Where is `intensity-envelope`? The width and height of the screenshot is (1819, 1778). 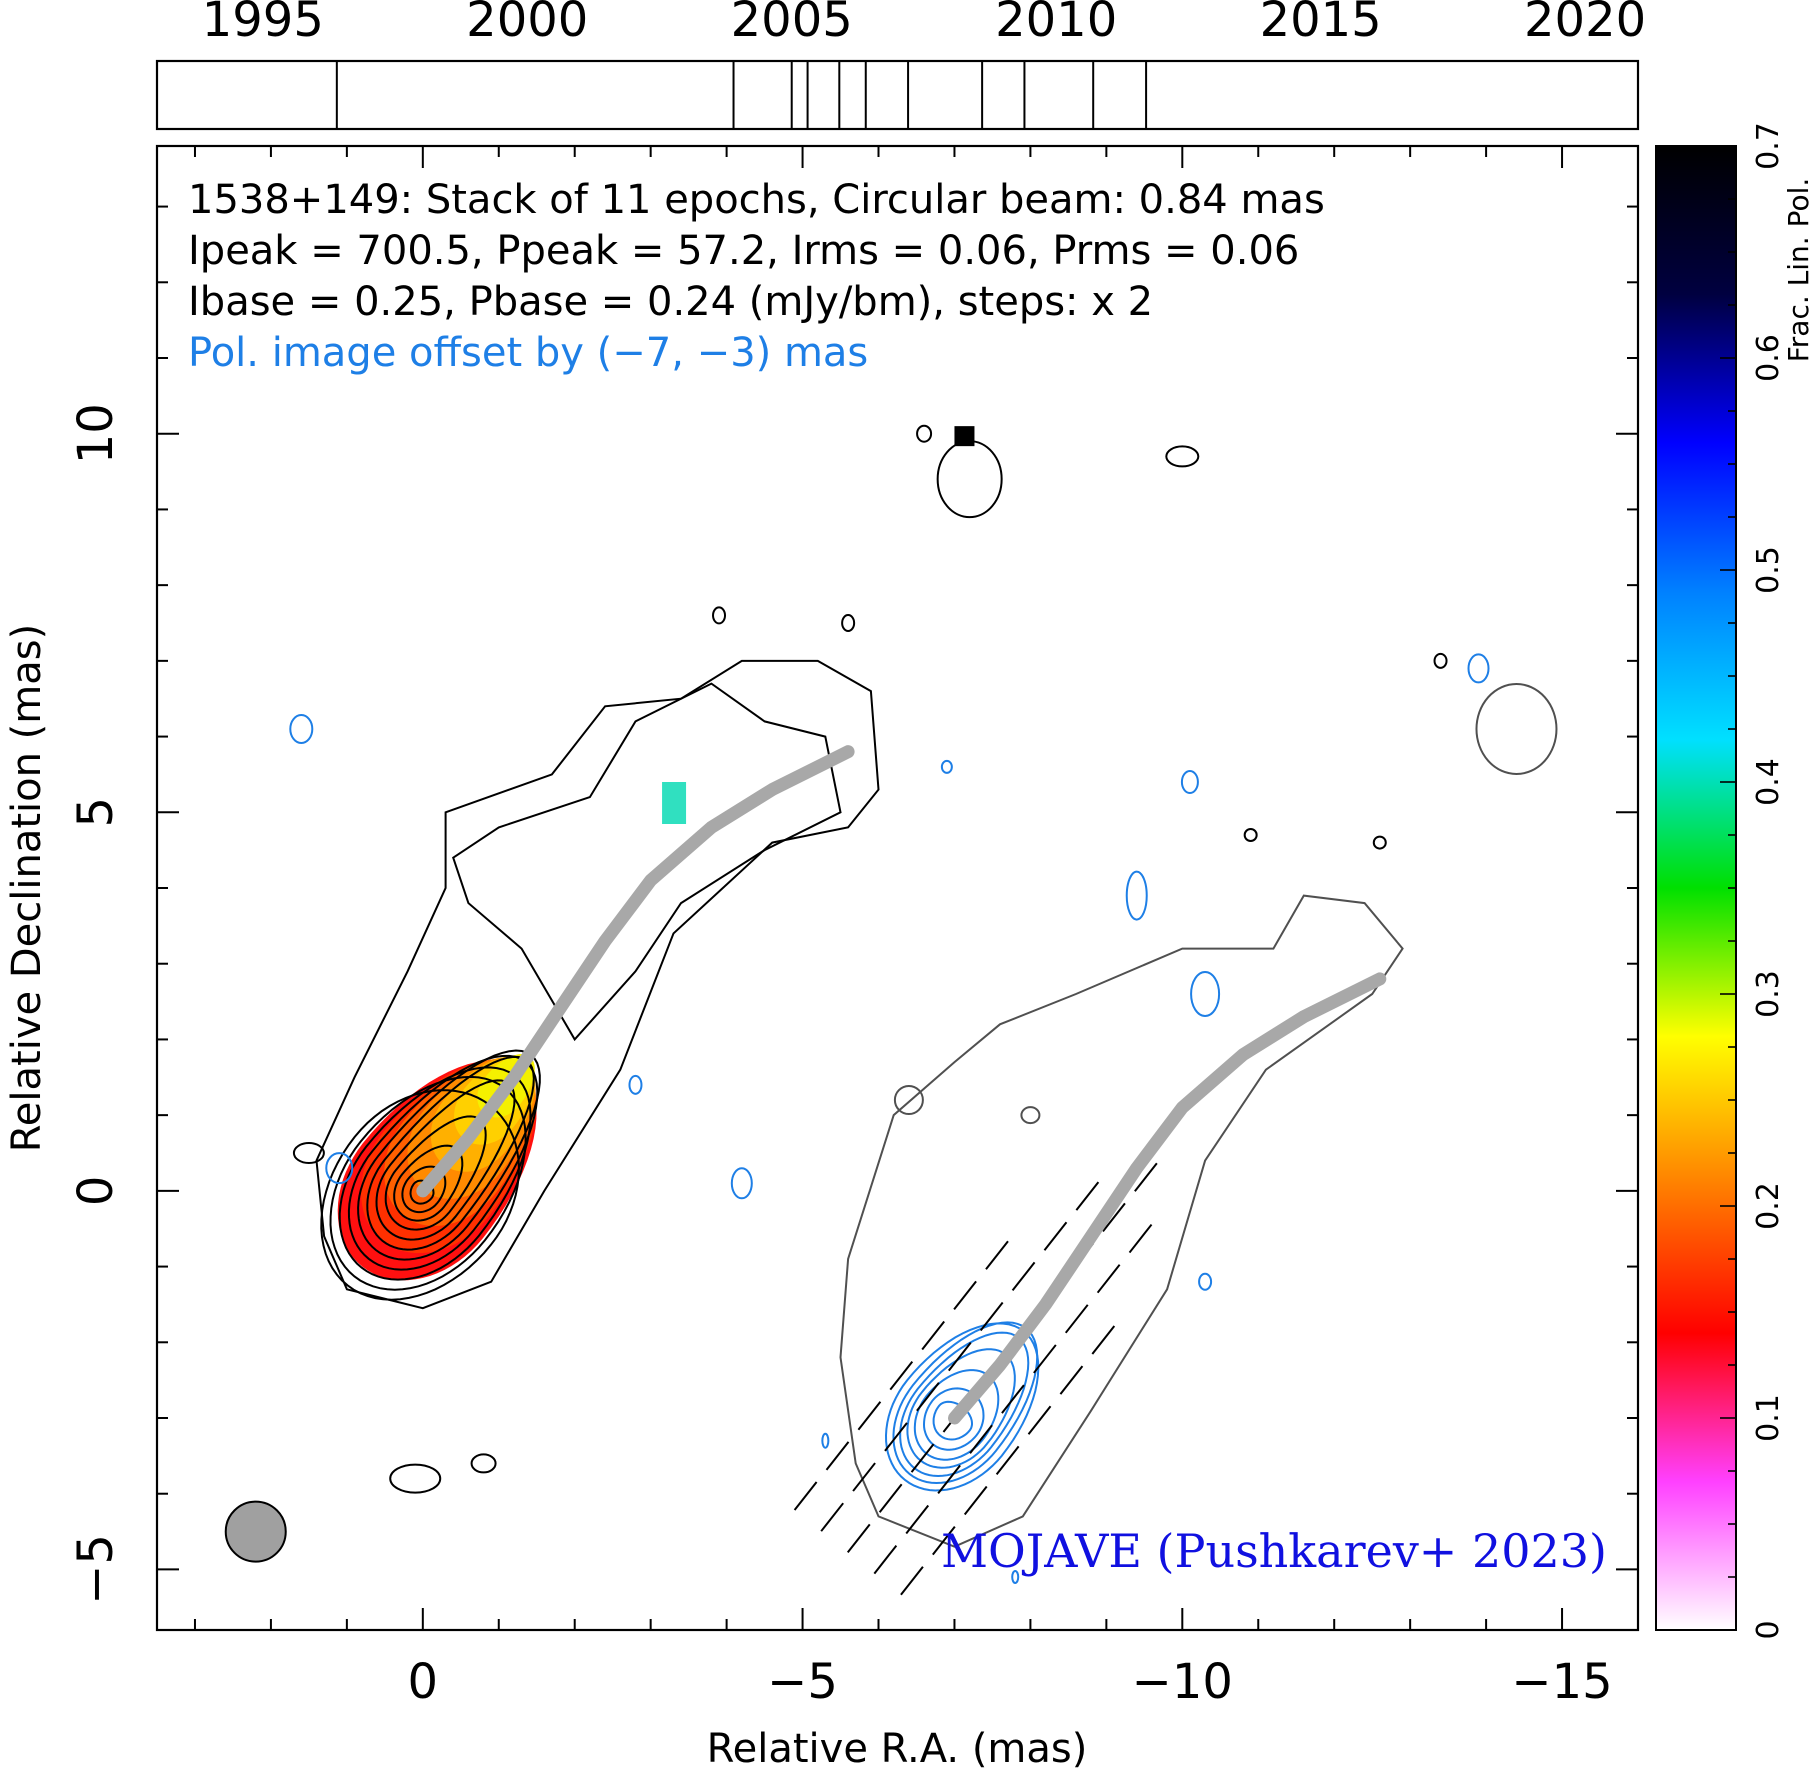
intensity-envelope is located at coordinates (597, 984).